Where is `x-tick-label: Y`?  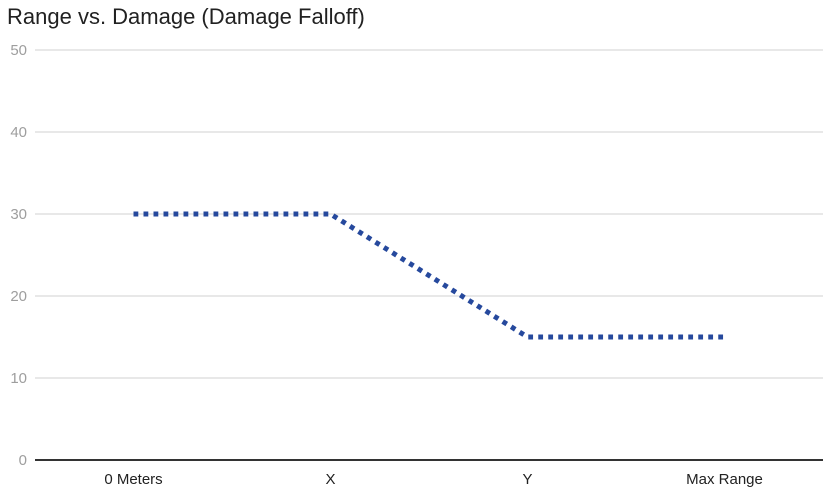 x-tick-label: Y is located at coordinates (527, 479).